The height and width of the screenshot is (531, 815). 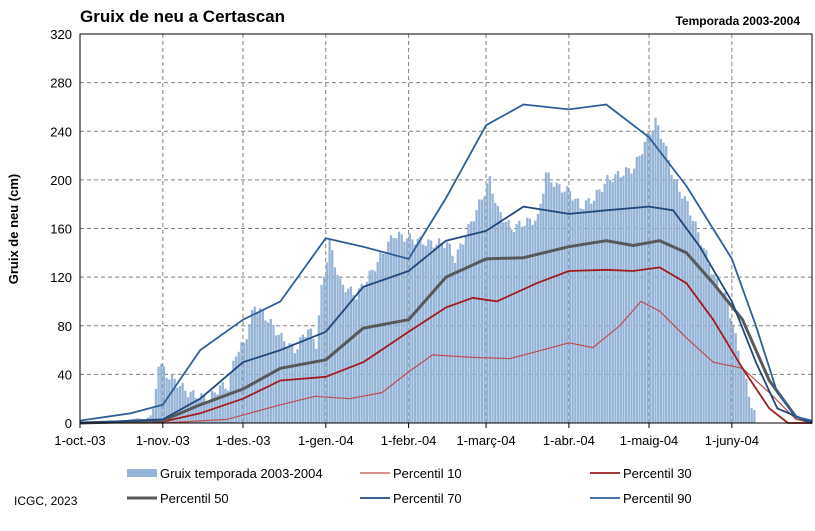 What do you see at coordinates (657, 473) in the screenshot?
I see `legend-label: Percentil 30` at bounding box center [657, 473].